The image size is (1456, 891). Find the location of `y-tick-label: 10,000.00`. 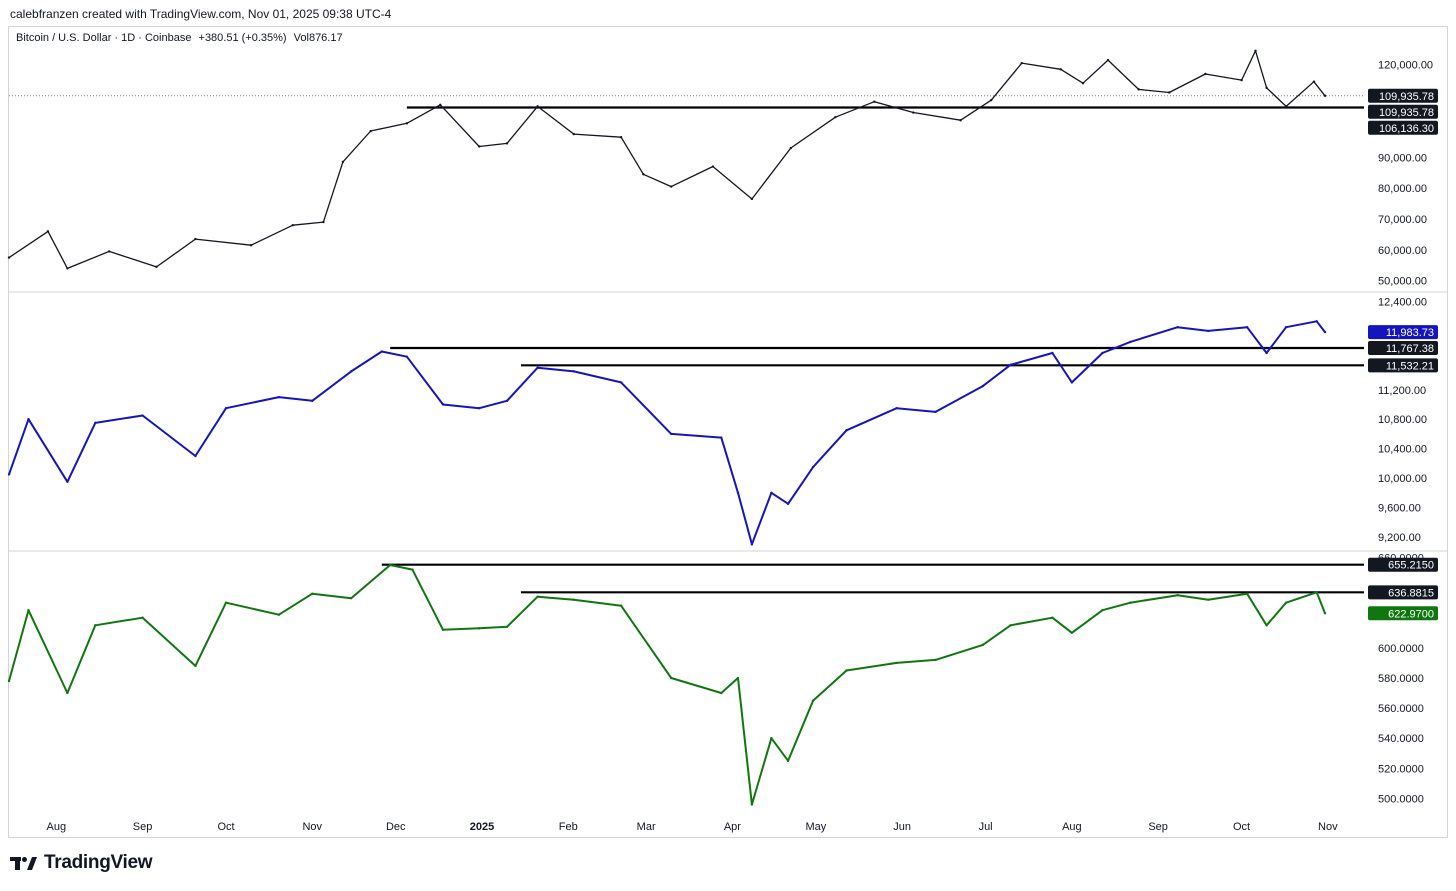

y-tick-label: 10,000.00 is located at coordinates (1402, 479).